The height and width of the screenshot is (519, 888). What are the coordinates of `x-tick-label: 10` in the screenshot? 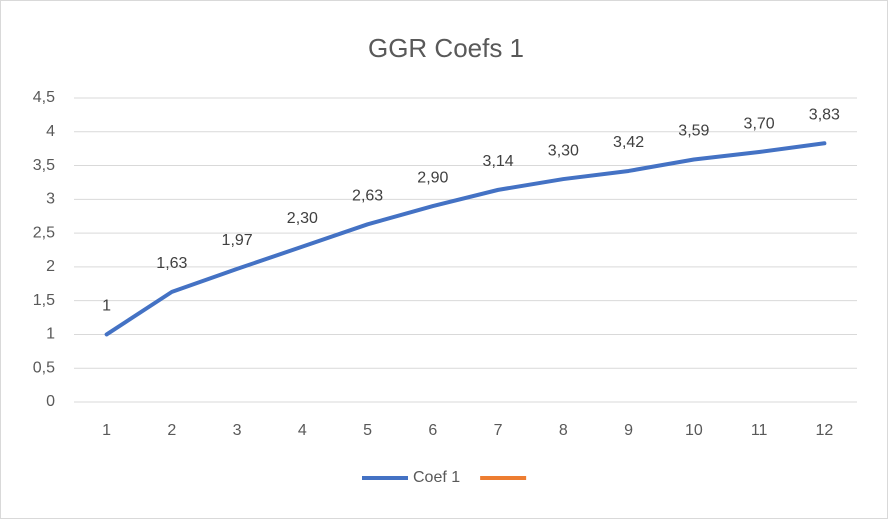 It's located at (694, 430).